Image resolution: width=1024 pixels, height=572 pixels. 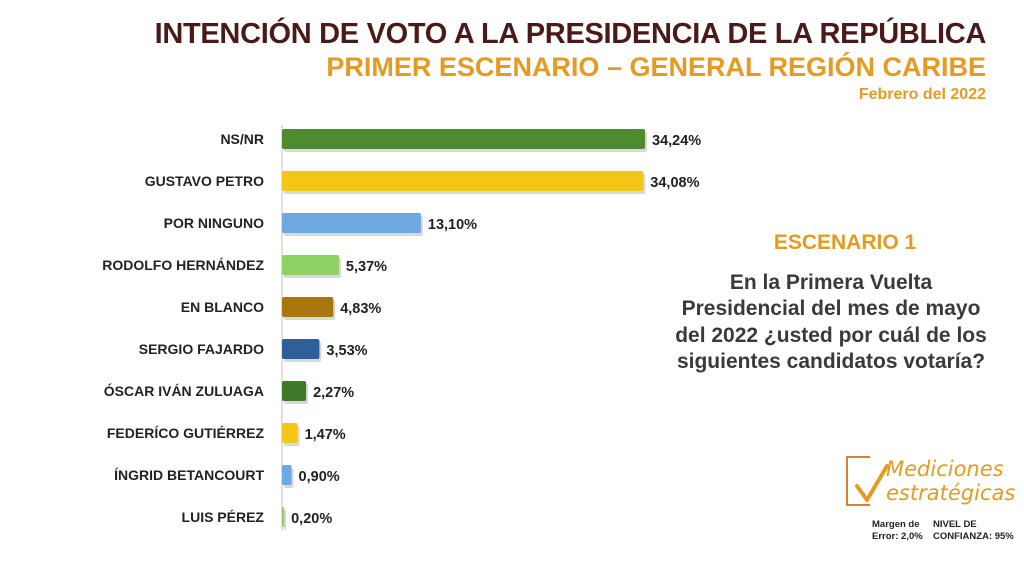 I want to click on brand-logo: Mediciones estratégicas, so click(x=931, y=484).